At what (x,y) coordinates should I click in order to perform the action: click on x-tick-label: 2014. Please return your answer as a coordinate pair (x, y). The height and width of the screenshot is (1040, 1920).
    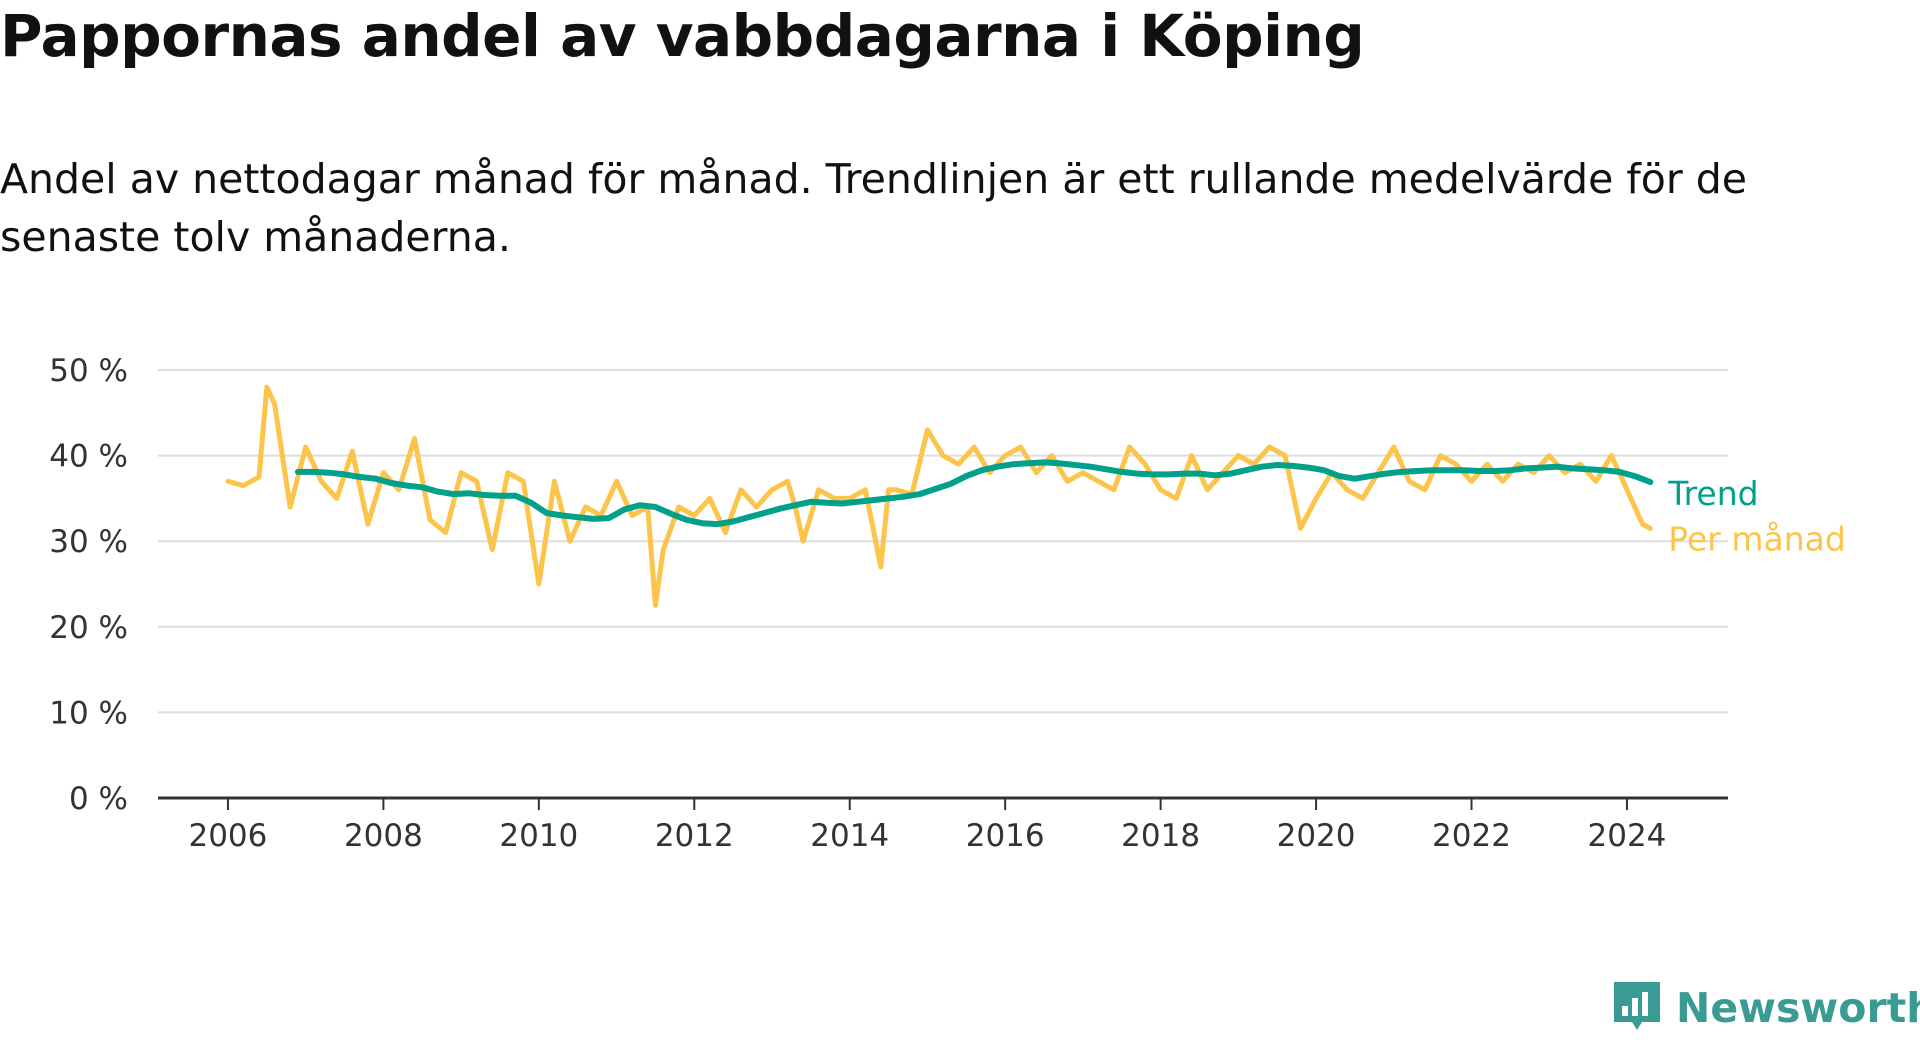
    Looking at the image, I should click on (849, 836).